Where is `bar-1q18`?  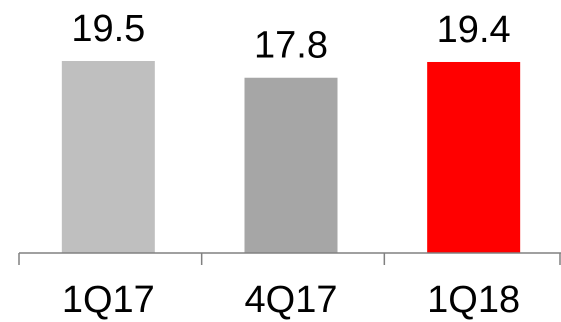
bar-1q18 is located at coordinates (474, 157).